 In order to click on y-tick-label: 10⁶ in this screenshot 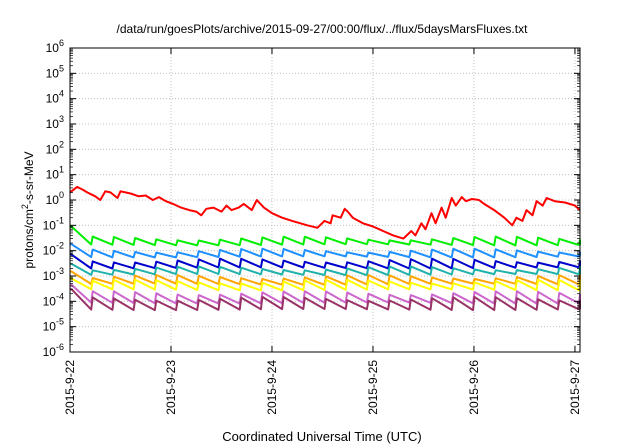, I will do `click(55, 46)`.